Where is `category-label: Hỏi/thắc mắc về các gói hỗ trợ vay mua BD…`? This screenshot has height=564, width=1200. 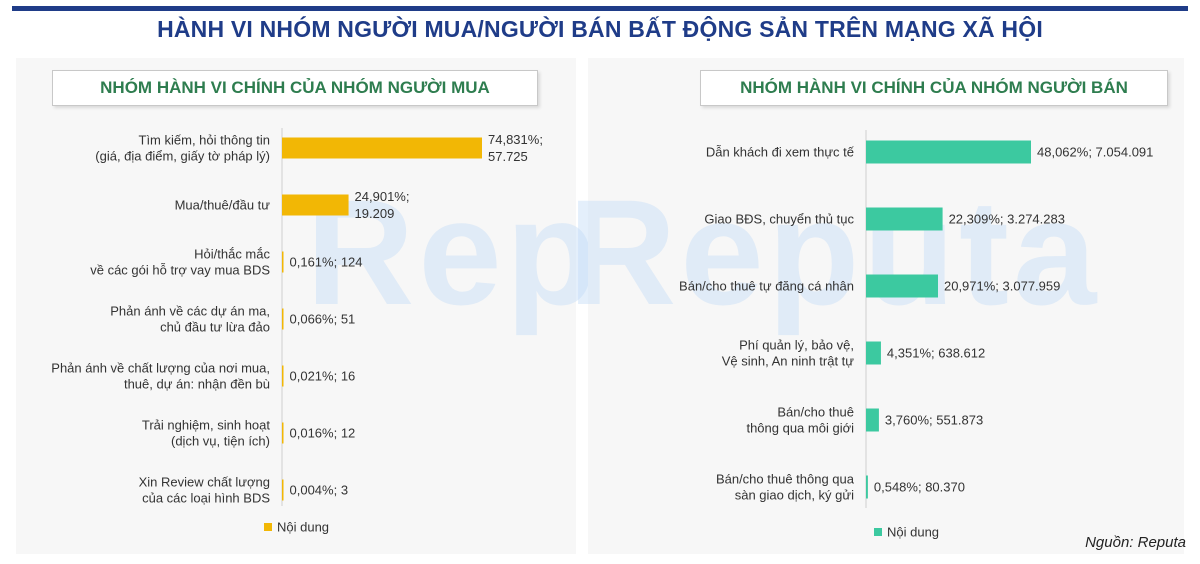 category-label: Hỏi/thắc mắc về các gói hỗ trợ vay mua BD… is located at coordinates (180, 262).